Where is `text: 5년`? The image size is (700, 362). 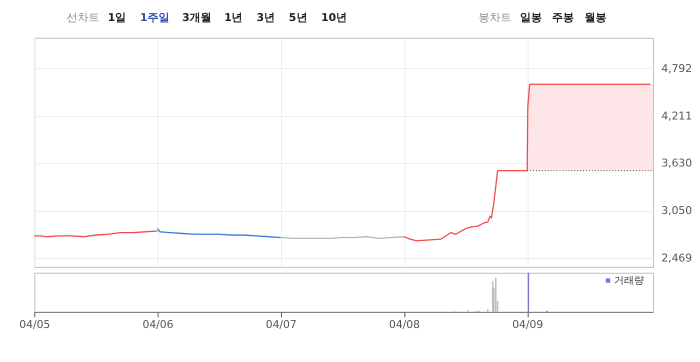 text: 5년 is located at coordinates (298, 17).